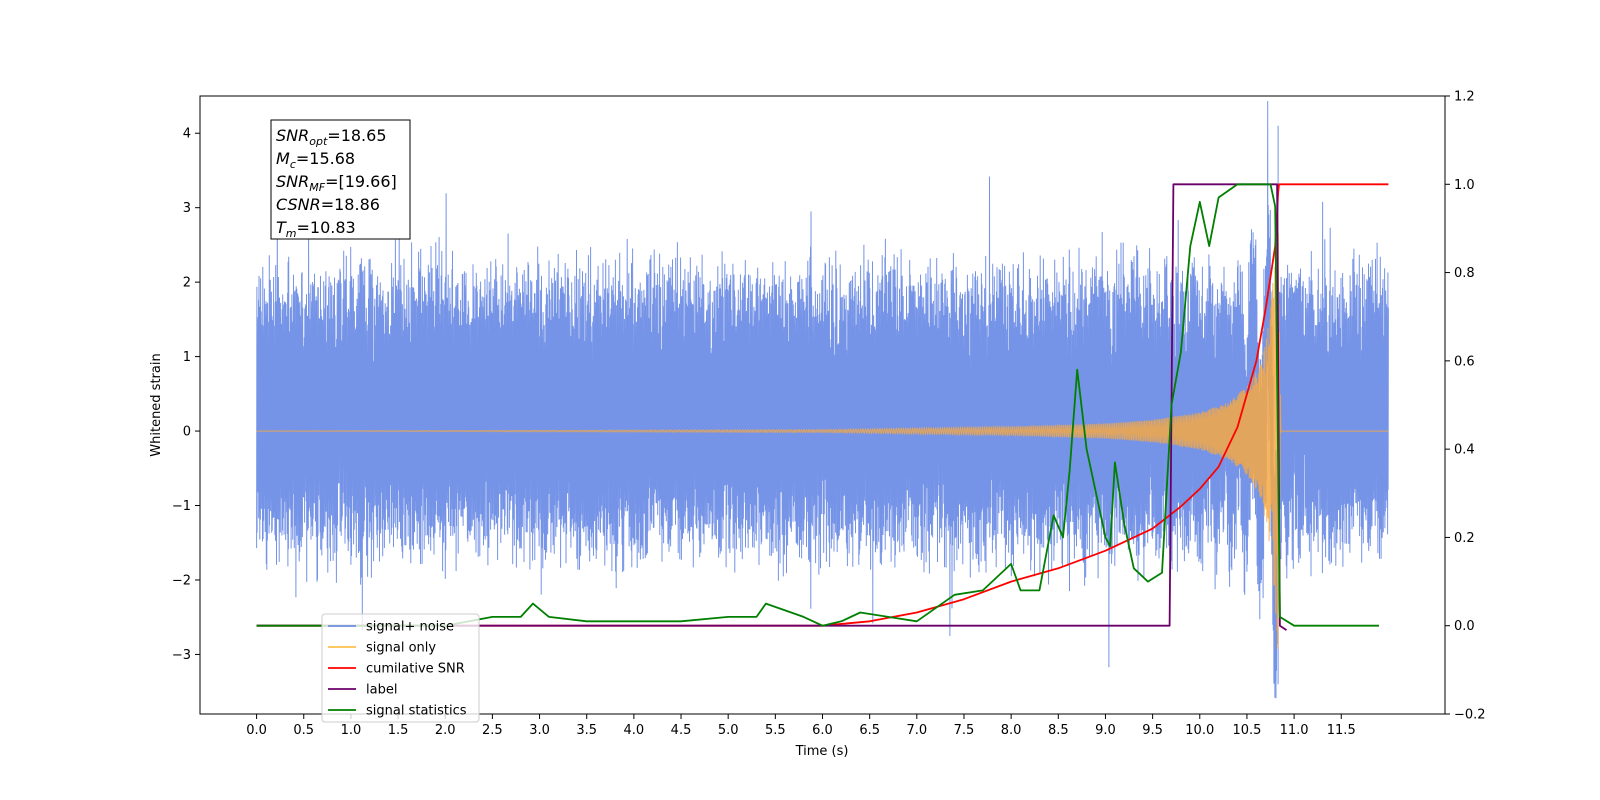 The width and height of the screenshot is (1600, 800). What do you see at coordinates (822, 751) in the screenshot?
I see `x-axis-label: Time (s)` at bounding box center [822, 751].